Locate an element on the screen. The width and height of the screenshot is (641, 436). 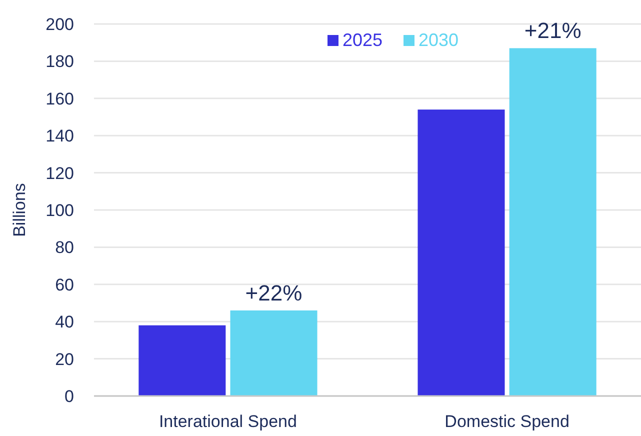
x-tick-label: Interational Spend is located at coordinates (227, 421).